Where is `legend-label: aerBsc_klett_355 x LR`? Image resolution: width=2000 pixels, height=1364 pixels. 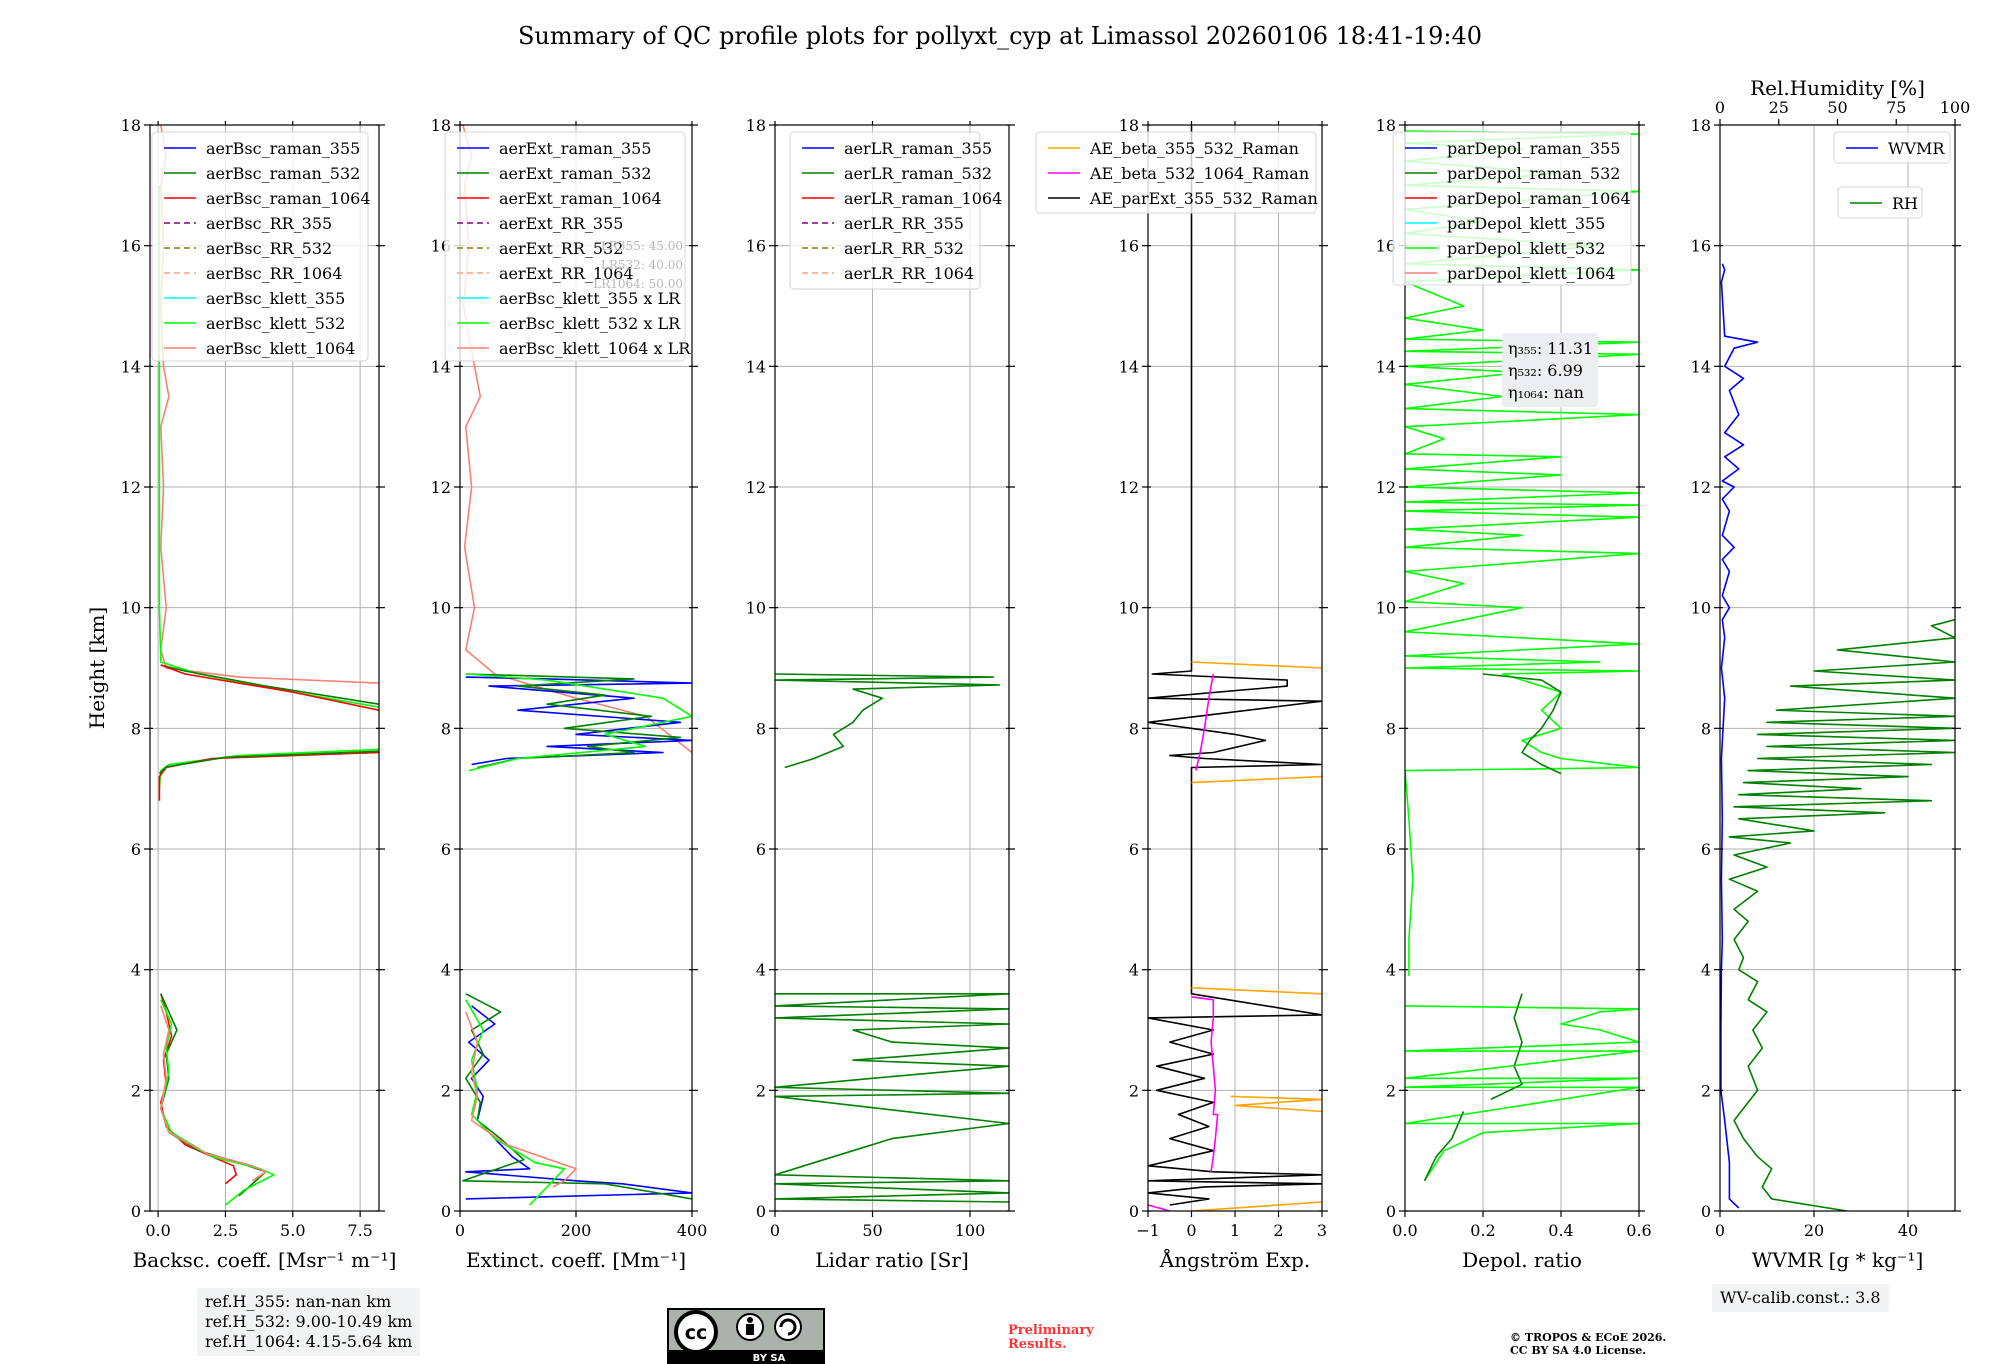 legend-label: aerBsc_klett_355 x LR is located at coordinates (590, 298).